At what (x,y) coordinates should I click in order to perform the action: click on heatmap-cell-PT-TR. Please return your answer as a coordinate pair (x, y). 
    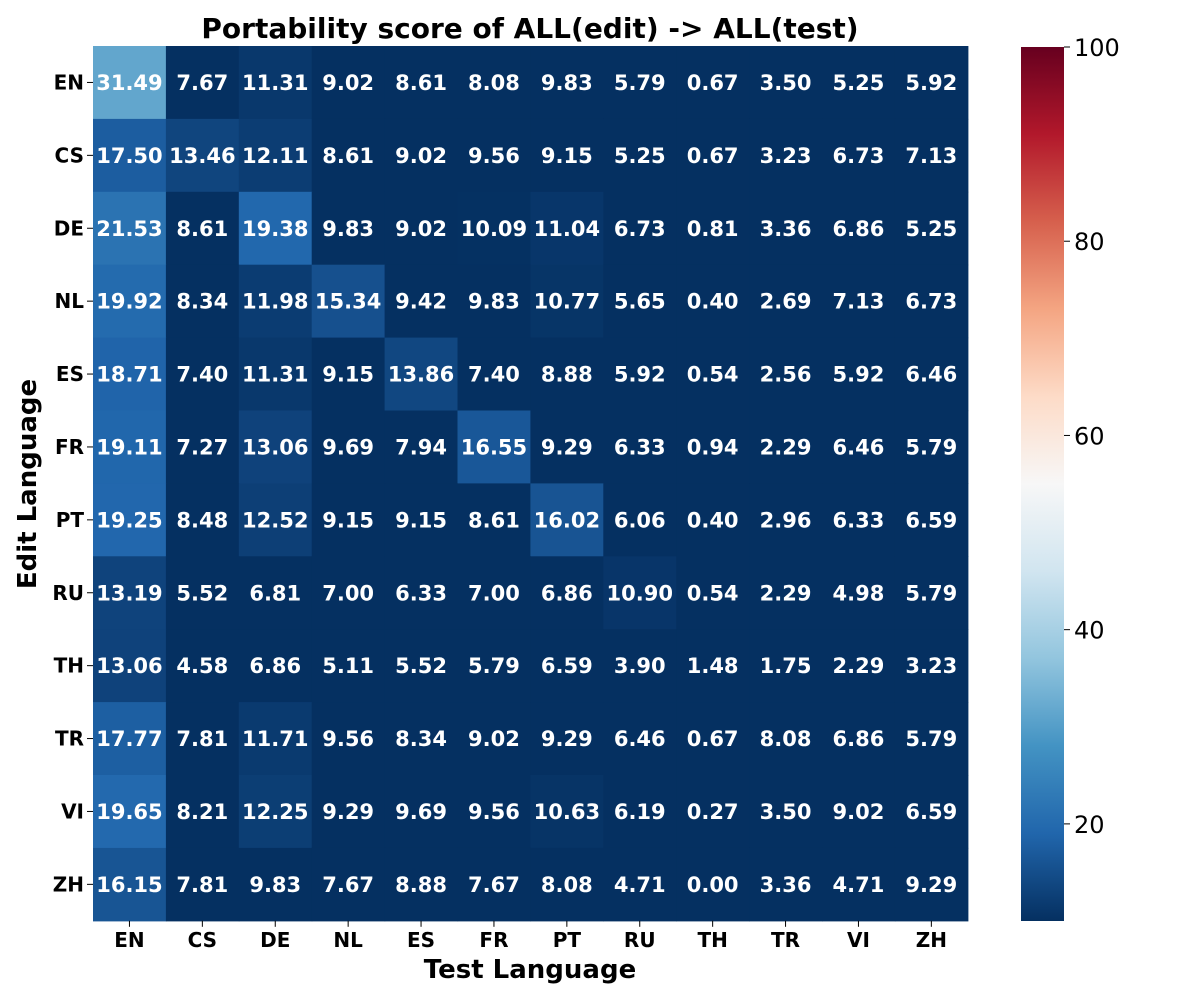
    Looking at the image, I should click on (786, 520).